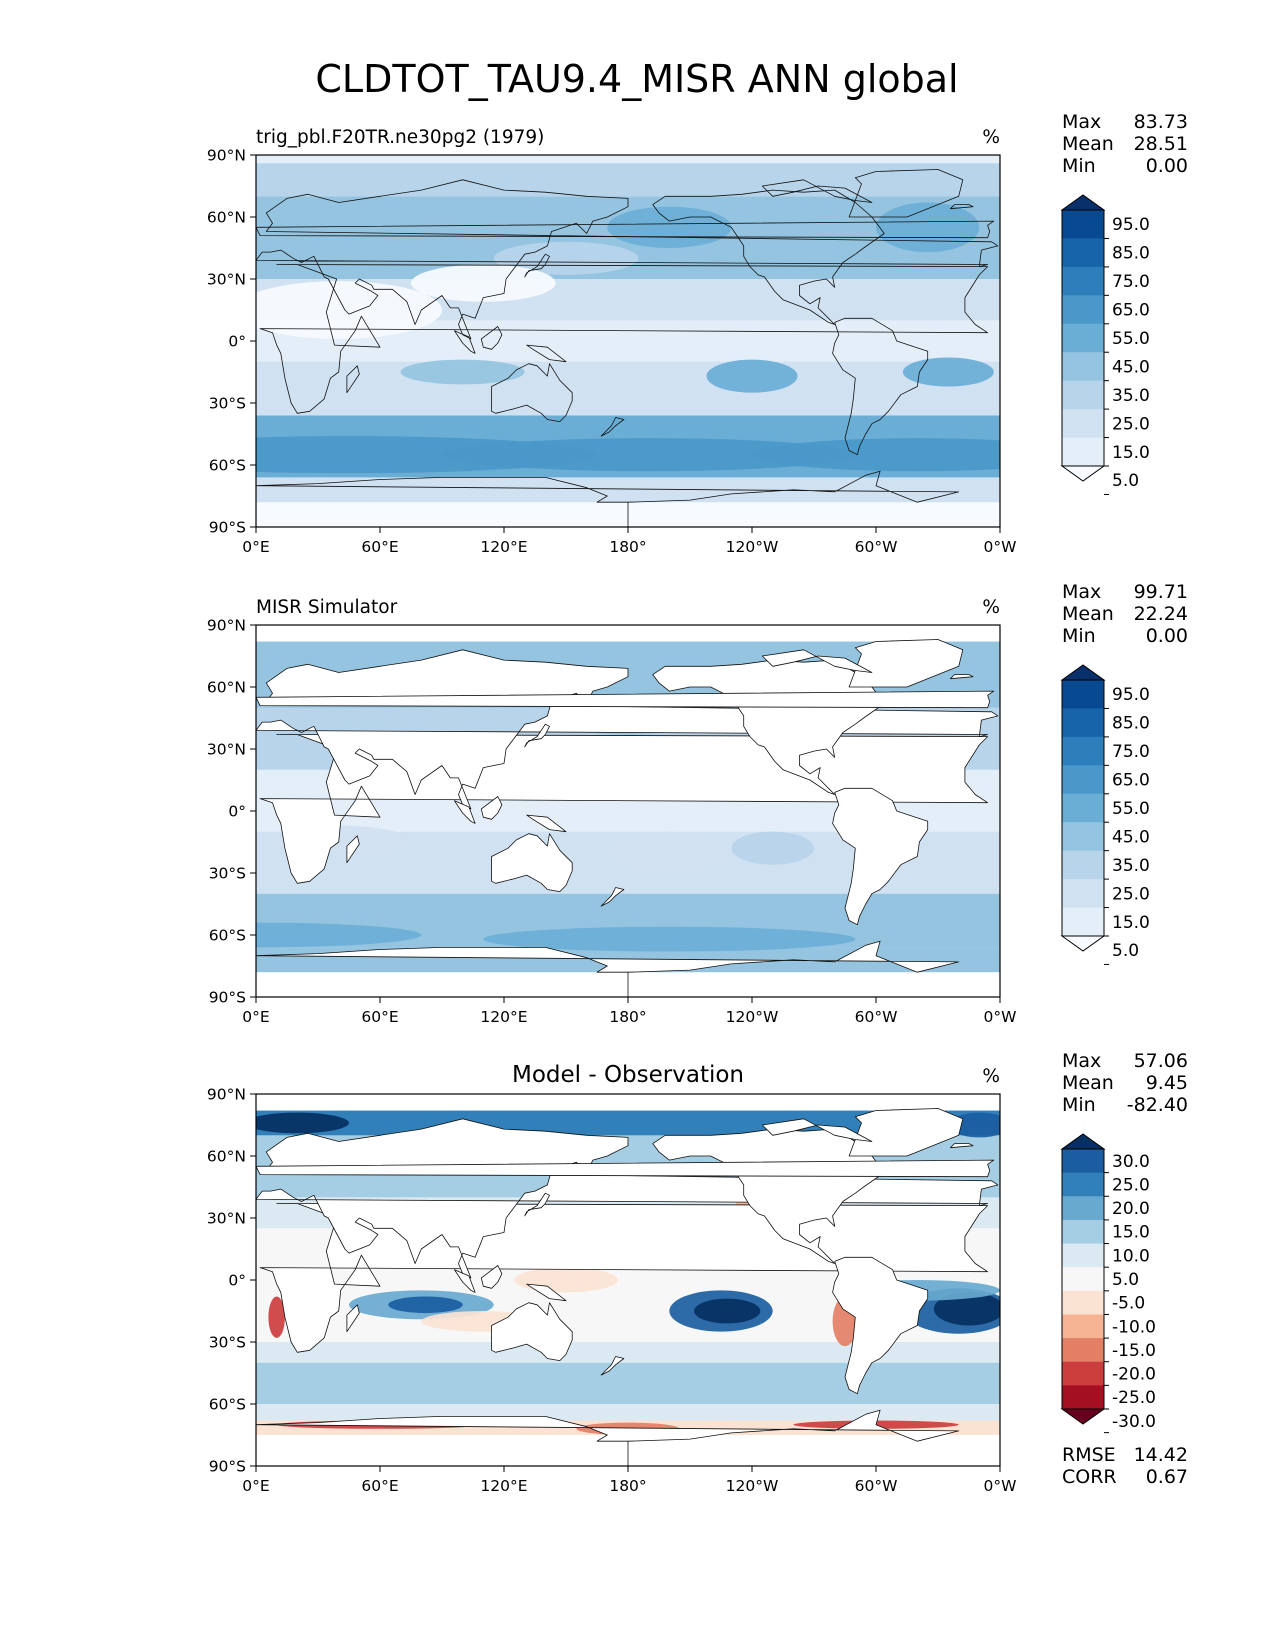 This screenshot has width=1275, height=1650. I want to click on colorbar-label: 95.0, so click(1131, 225).